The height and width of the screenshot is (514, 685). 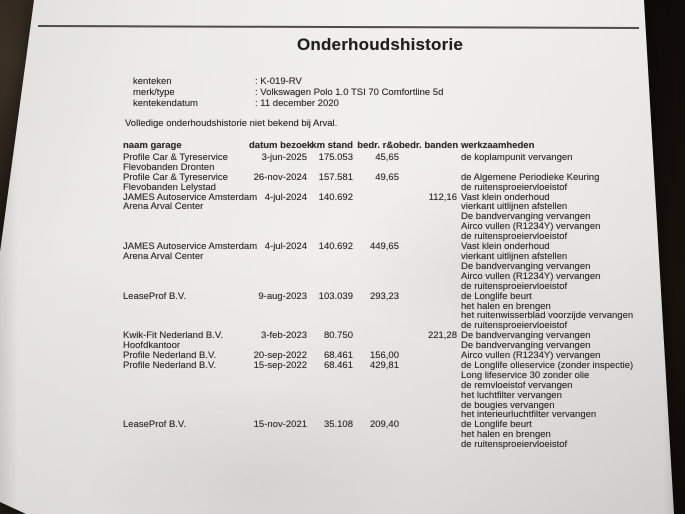 What do you see at coordinates (529, 415) in the screenshot?
I see `werkzaamheden-item: het interieurluchtfilter vervangen` at bounding box center [529, 415].